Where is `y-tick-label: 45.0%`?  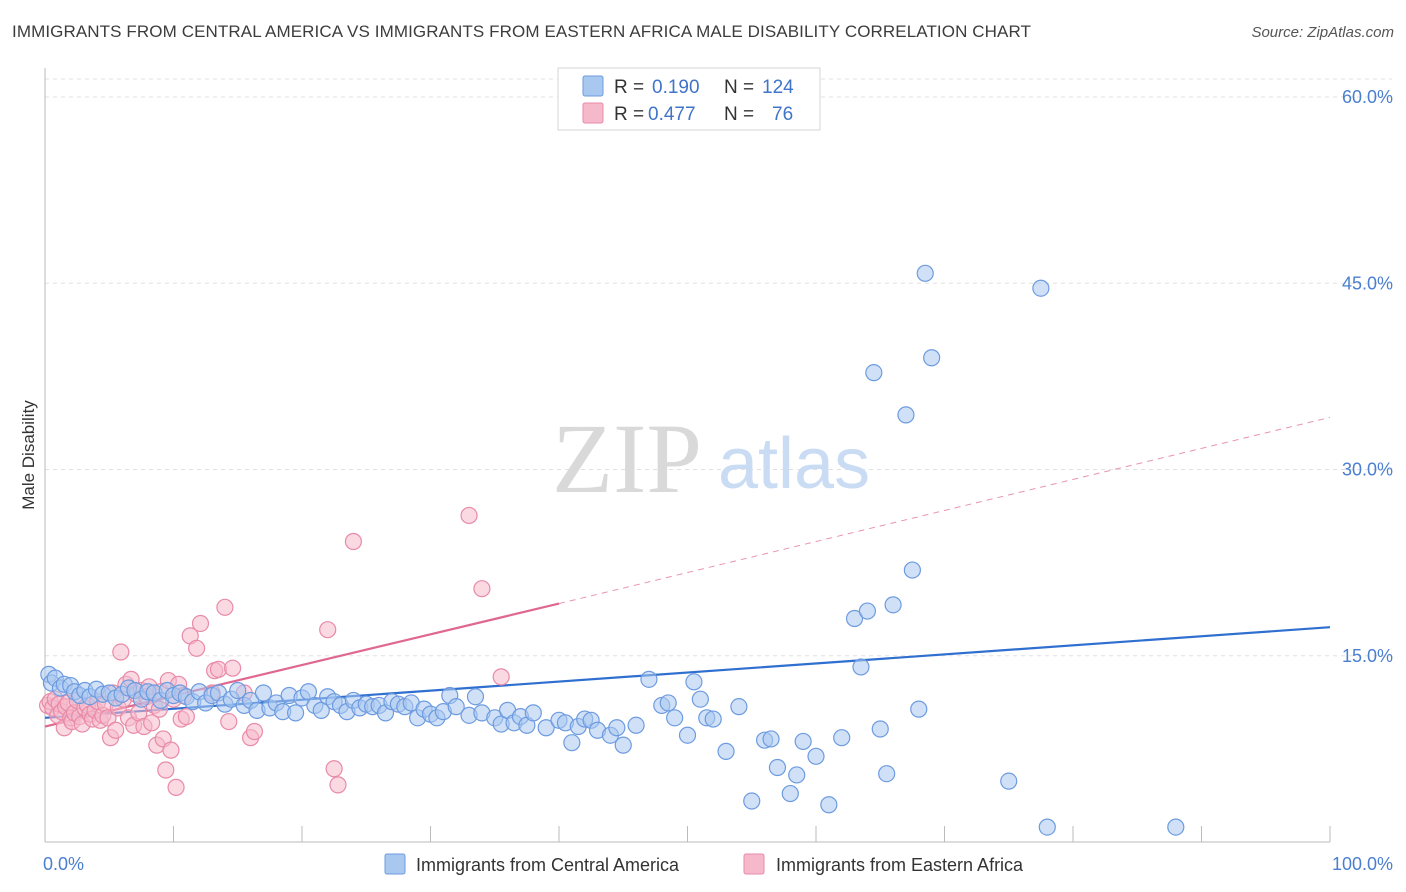
y-tick-label: 45.0% is located at coordinates (1367, 283).